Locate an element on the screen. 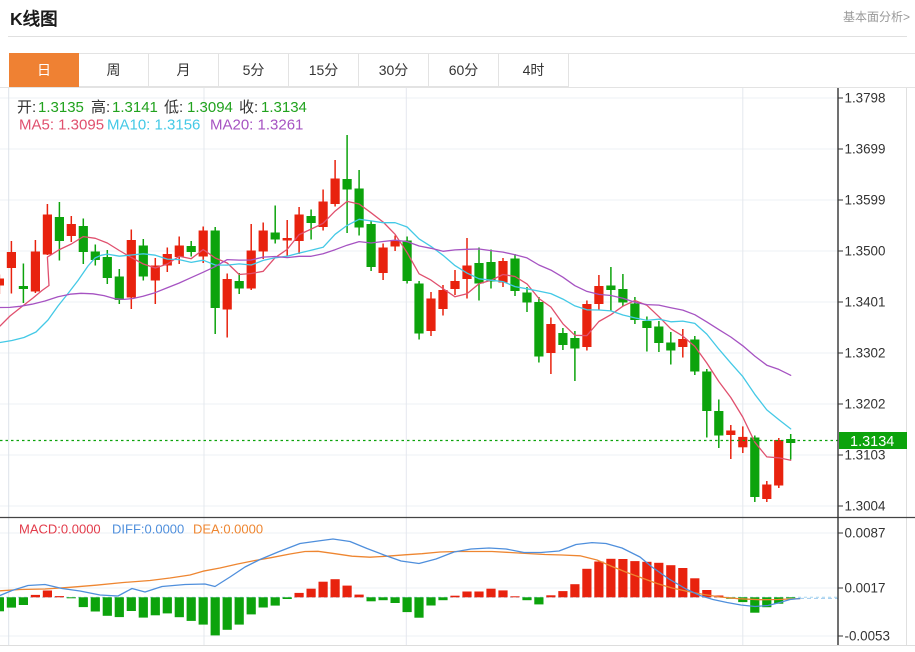 This screenshot has width=915, height=652. svg-text: DIFF:0.0000 is located at coordinates (148, 529).